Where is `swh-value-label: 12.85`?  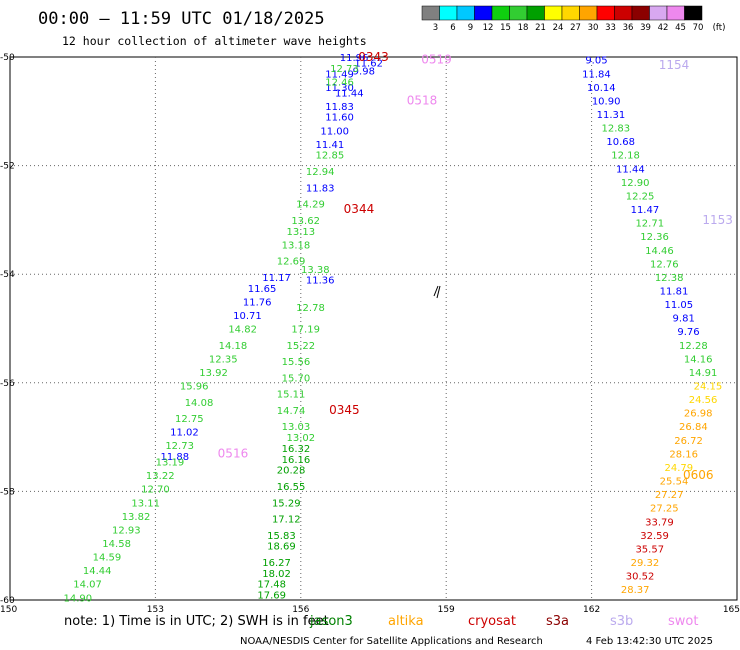 swh-value-label: 12.85 is located at coordinates (330, 156).